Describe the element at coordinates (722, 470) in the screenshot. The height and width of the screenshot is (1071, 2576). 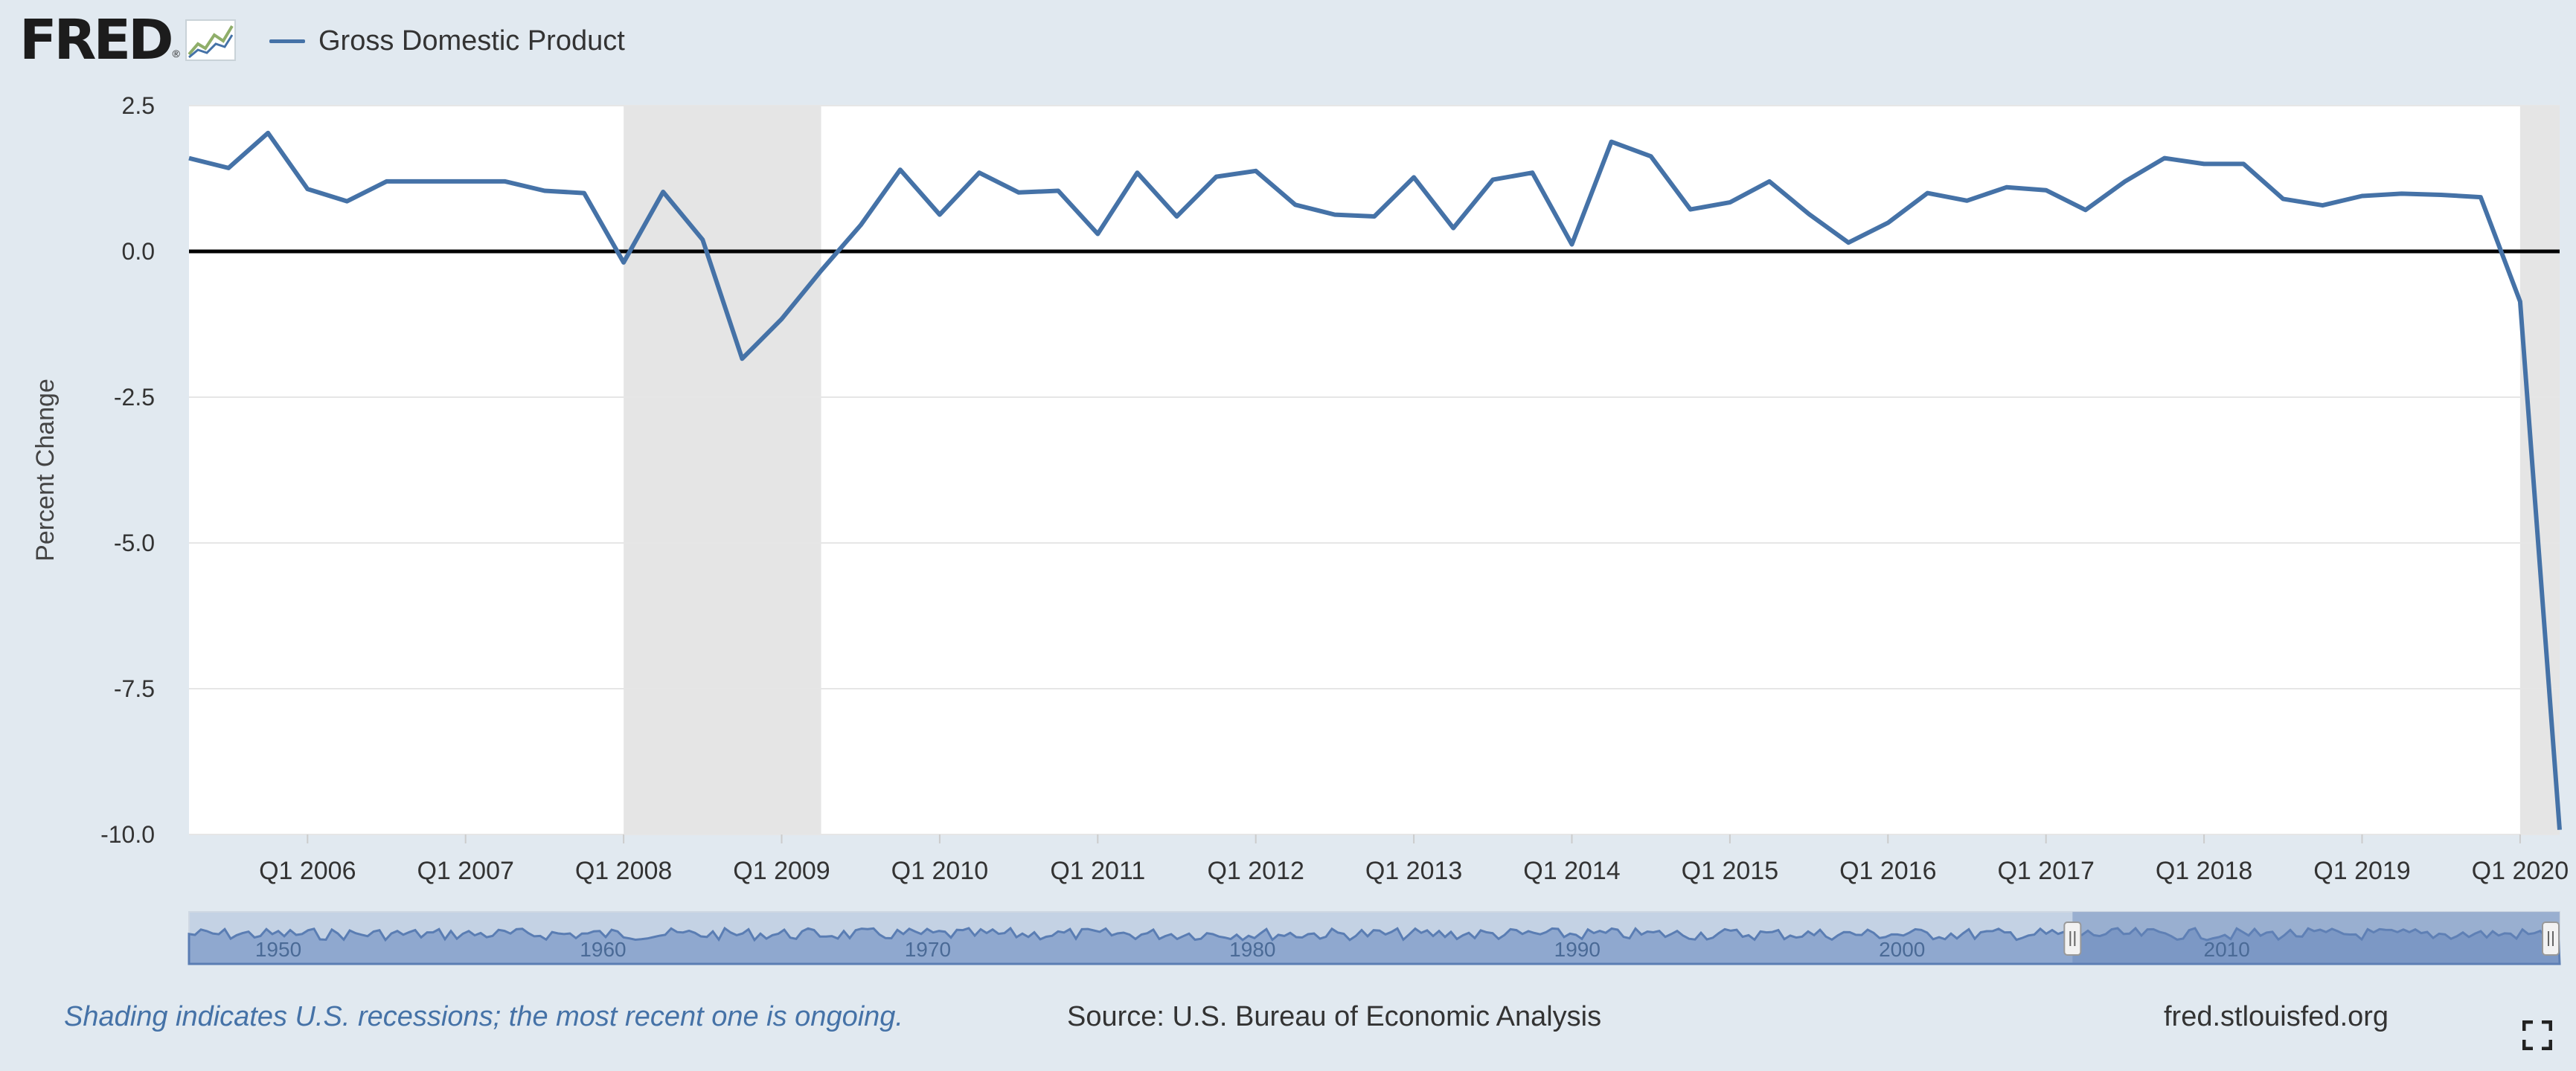
I see `recession-band` at that location.